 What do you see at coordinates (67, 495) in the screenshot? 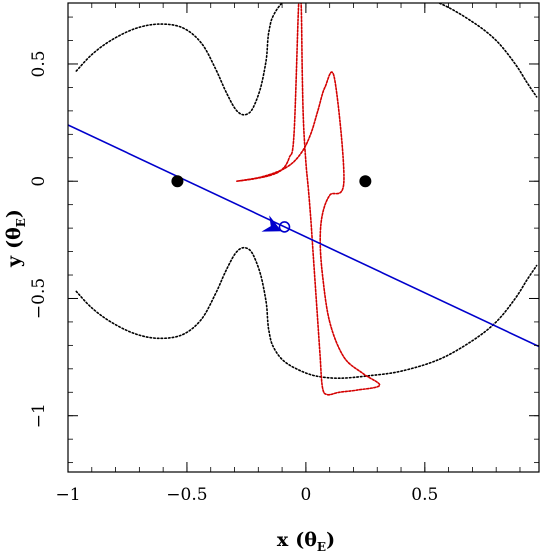
I see `x-tick-label: −1` at bounding box center [67, 495].